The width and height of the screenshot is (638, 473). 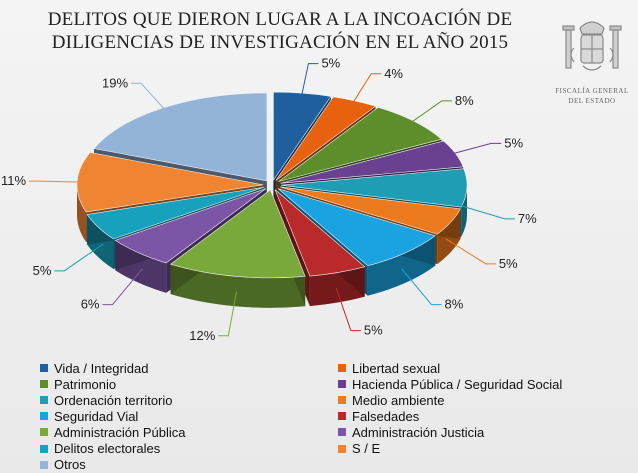 What do you see at coordinates (189, 432) in the screenshot?
I see `legend-item-administracion-publica: Administración Pública` at bounding box center [189, 432].